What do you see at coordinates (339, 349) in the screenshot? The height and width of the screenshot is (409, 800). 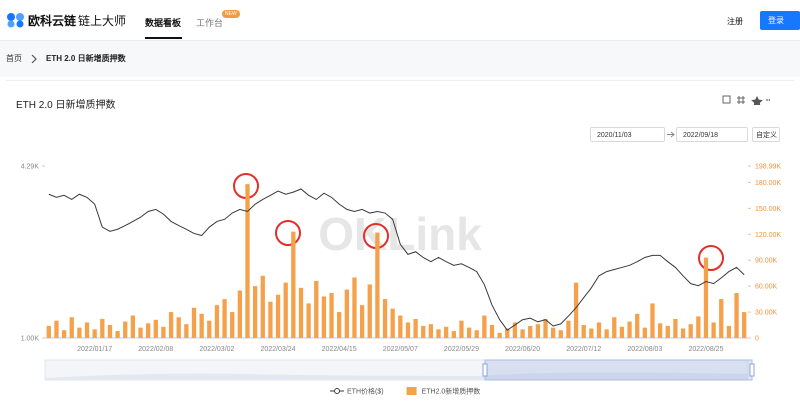 I see `x-tick-label: 2022/04/15` at bounding box center [339, 349].